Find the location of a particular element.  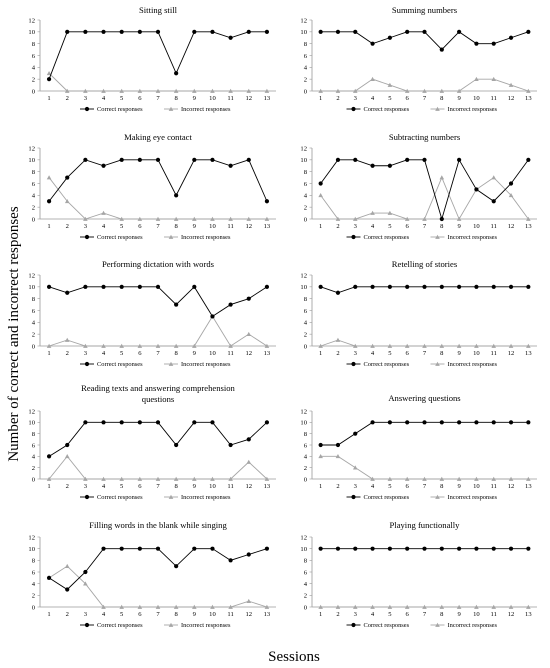

chart-title: questions is located at coordinates (158, 399).